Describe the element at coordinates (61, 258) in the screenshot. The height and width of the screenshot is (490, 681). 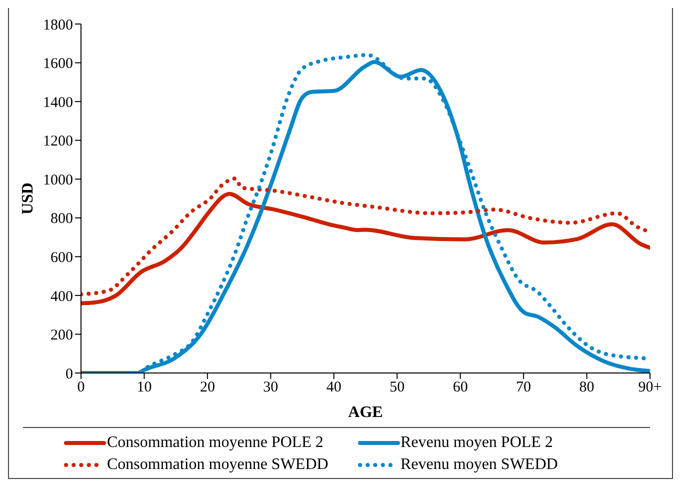
I see `y-tick-label: 600` at that location.